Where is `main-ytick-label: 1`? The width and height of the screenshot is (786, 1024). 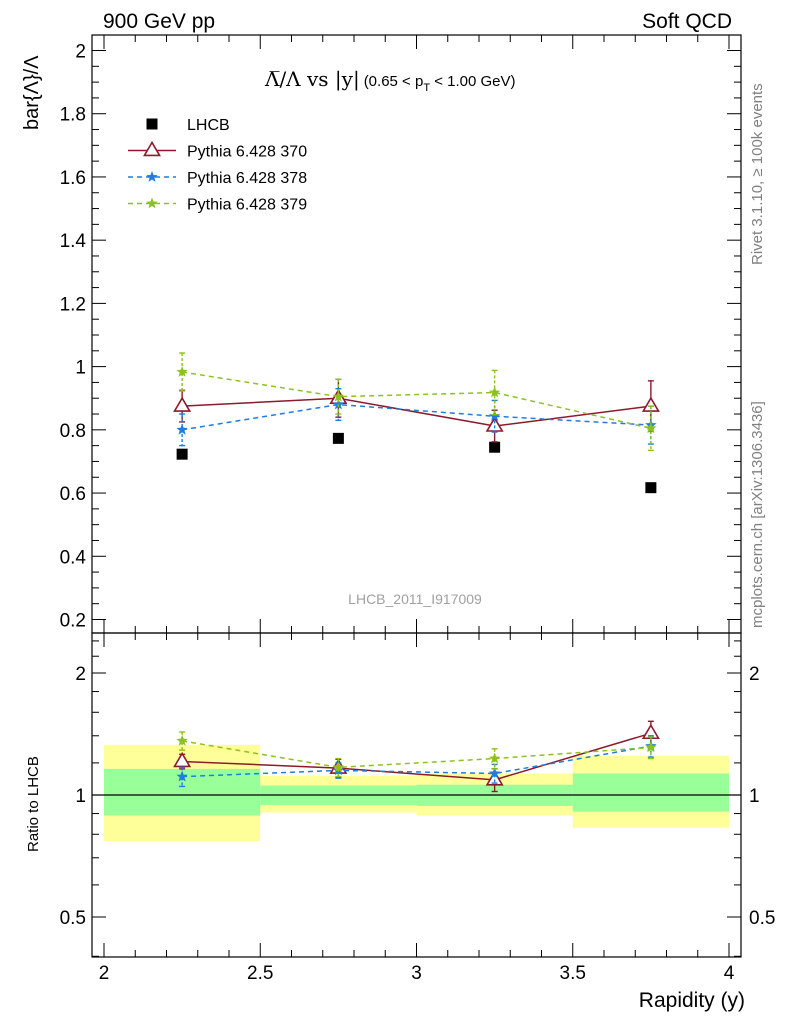
main-ytick-label: 1 is located at coordinates (80, 368).